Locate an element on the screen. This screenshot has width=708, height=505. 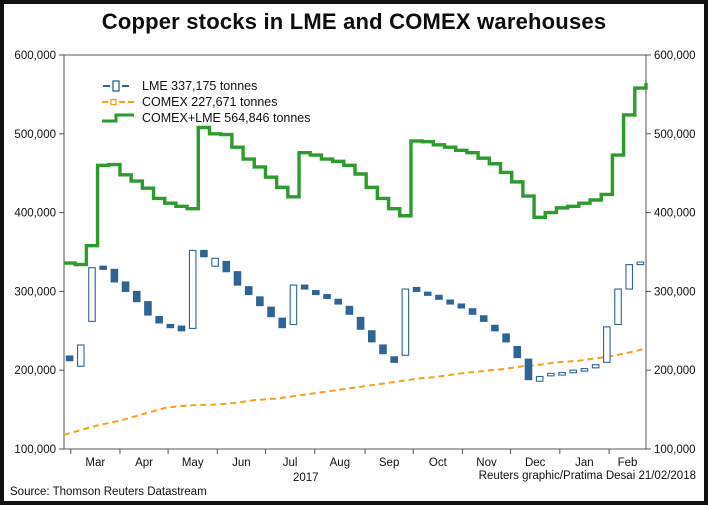
legend-label-lme: LME 337,175 tonnes is located at coordinates (200, 86).